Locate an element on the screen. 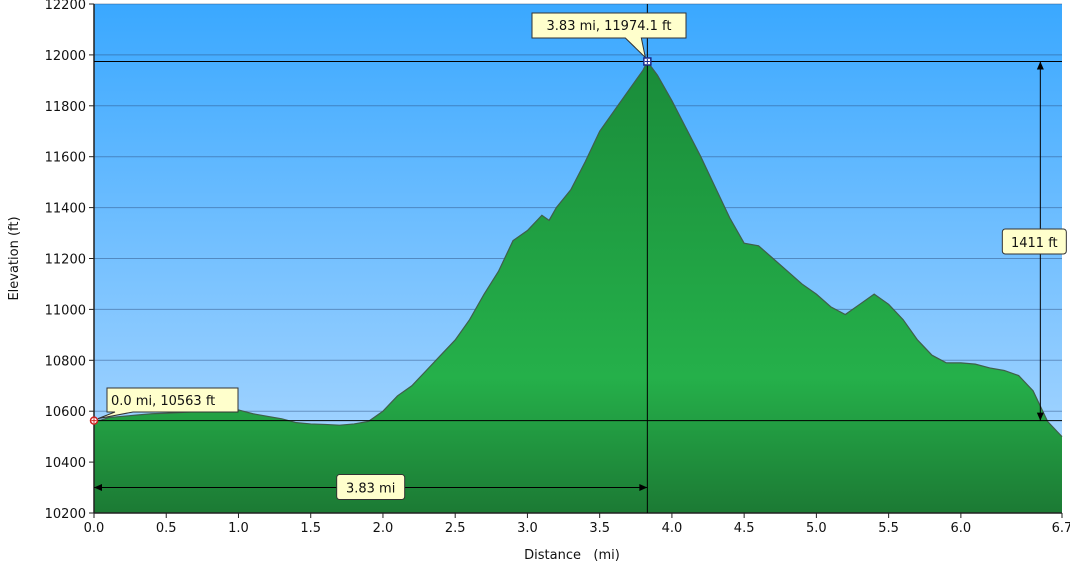 Image resolution: width=1070 pixels, height=568 pixels. distance-callout-box is located at coordinates (371, 487).